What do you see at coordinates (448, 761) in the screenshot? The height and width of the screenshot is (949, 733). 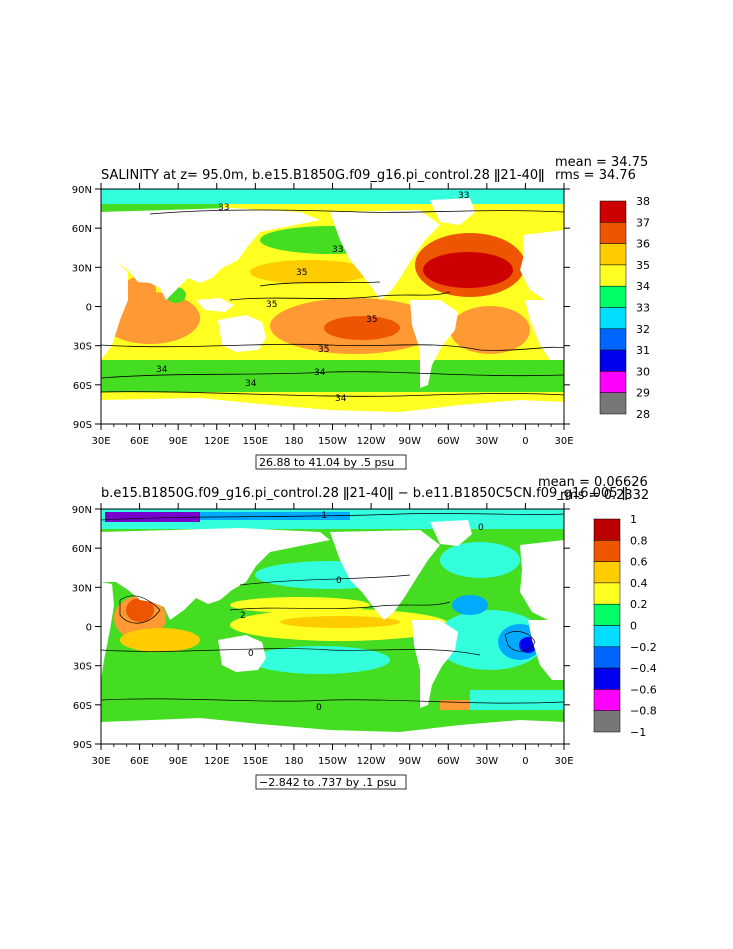 I see `x-tick-label: 60W` at bounding box center [448, 761].